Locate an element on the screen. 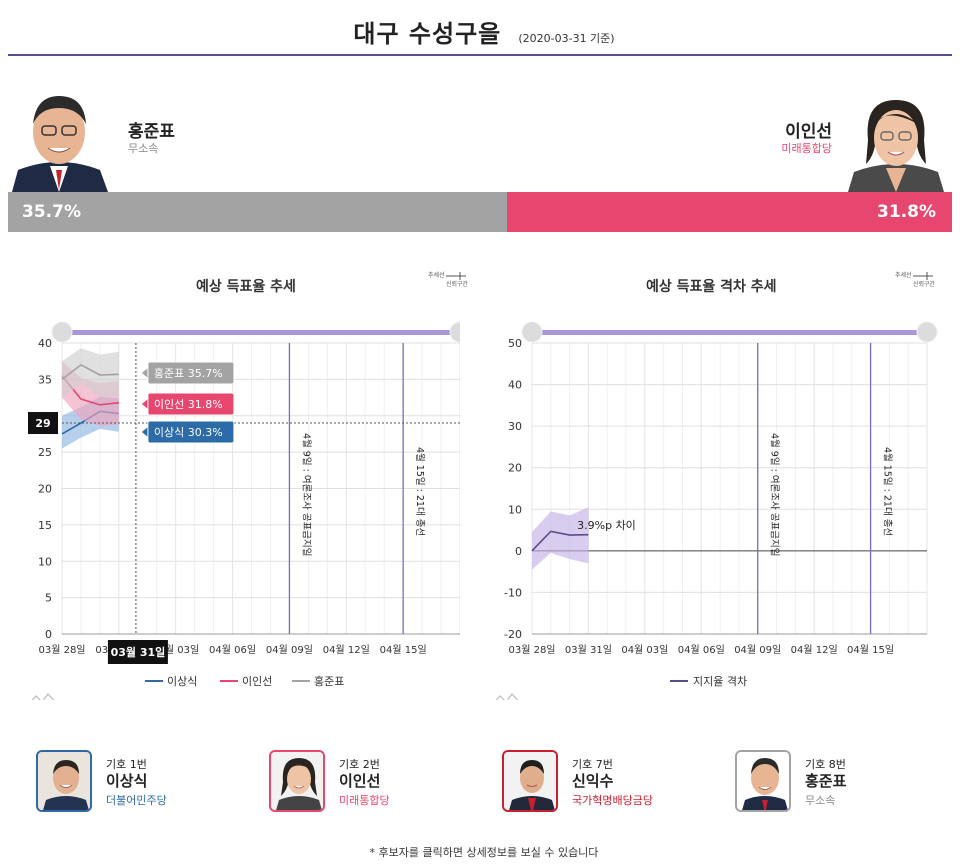 The width and height of the screenshot is (968, 867). chart1-y-tick-label: 15 is located at coordinates (45, 525).